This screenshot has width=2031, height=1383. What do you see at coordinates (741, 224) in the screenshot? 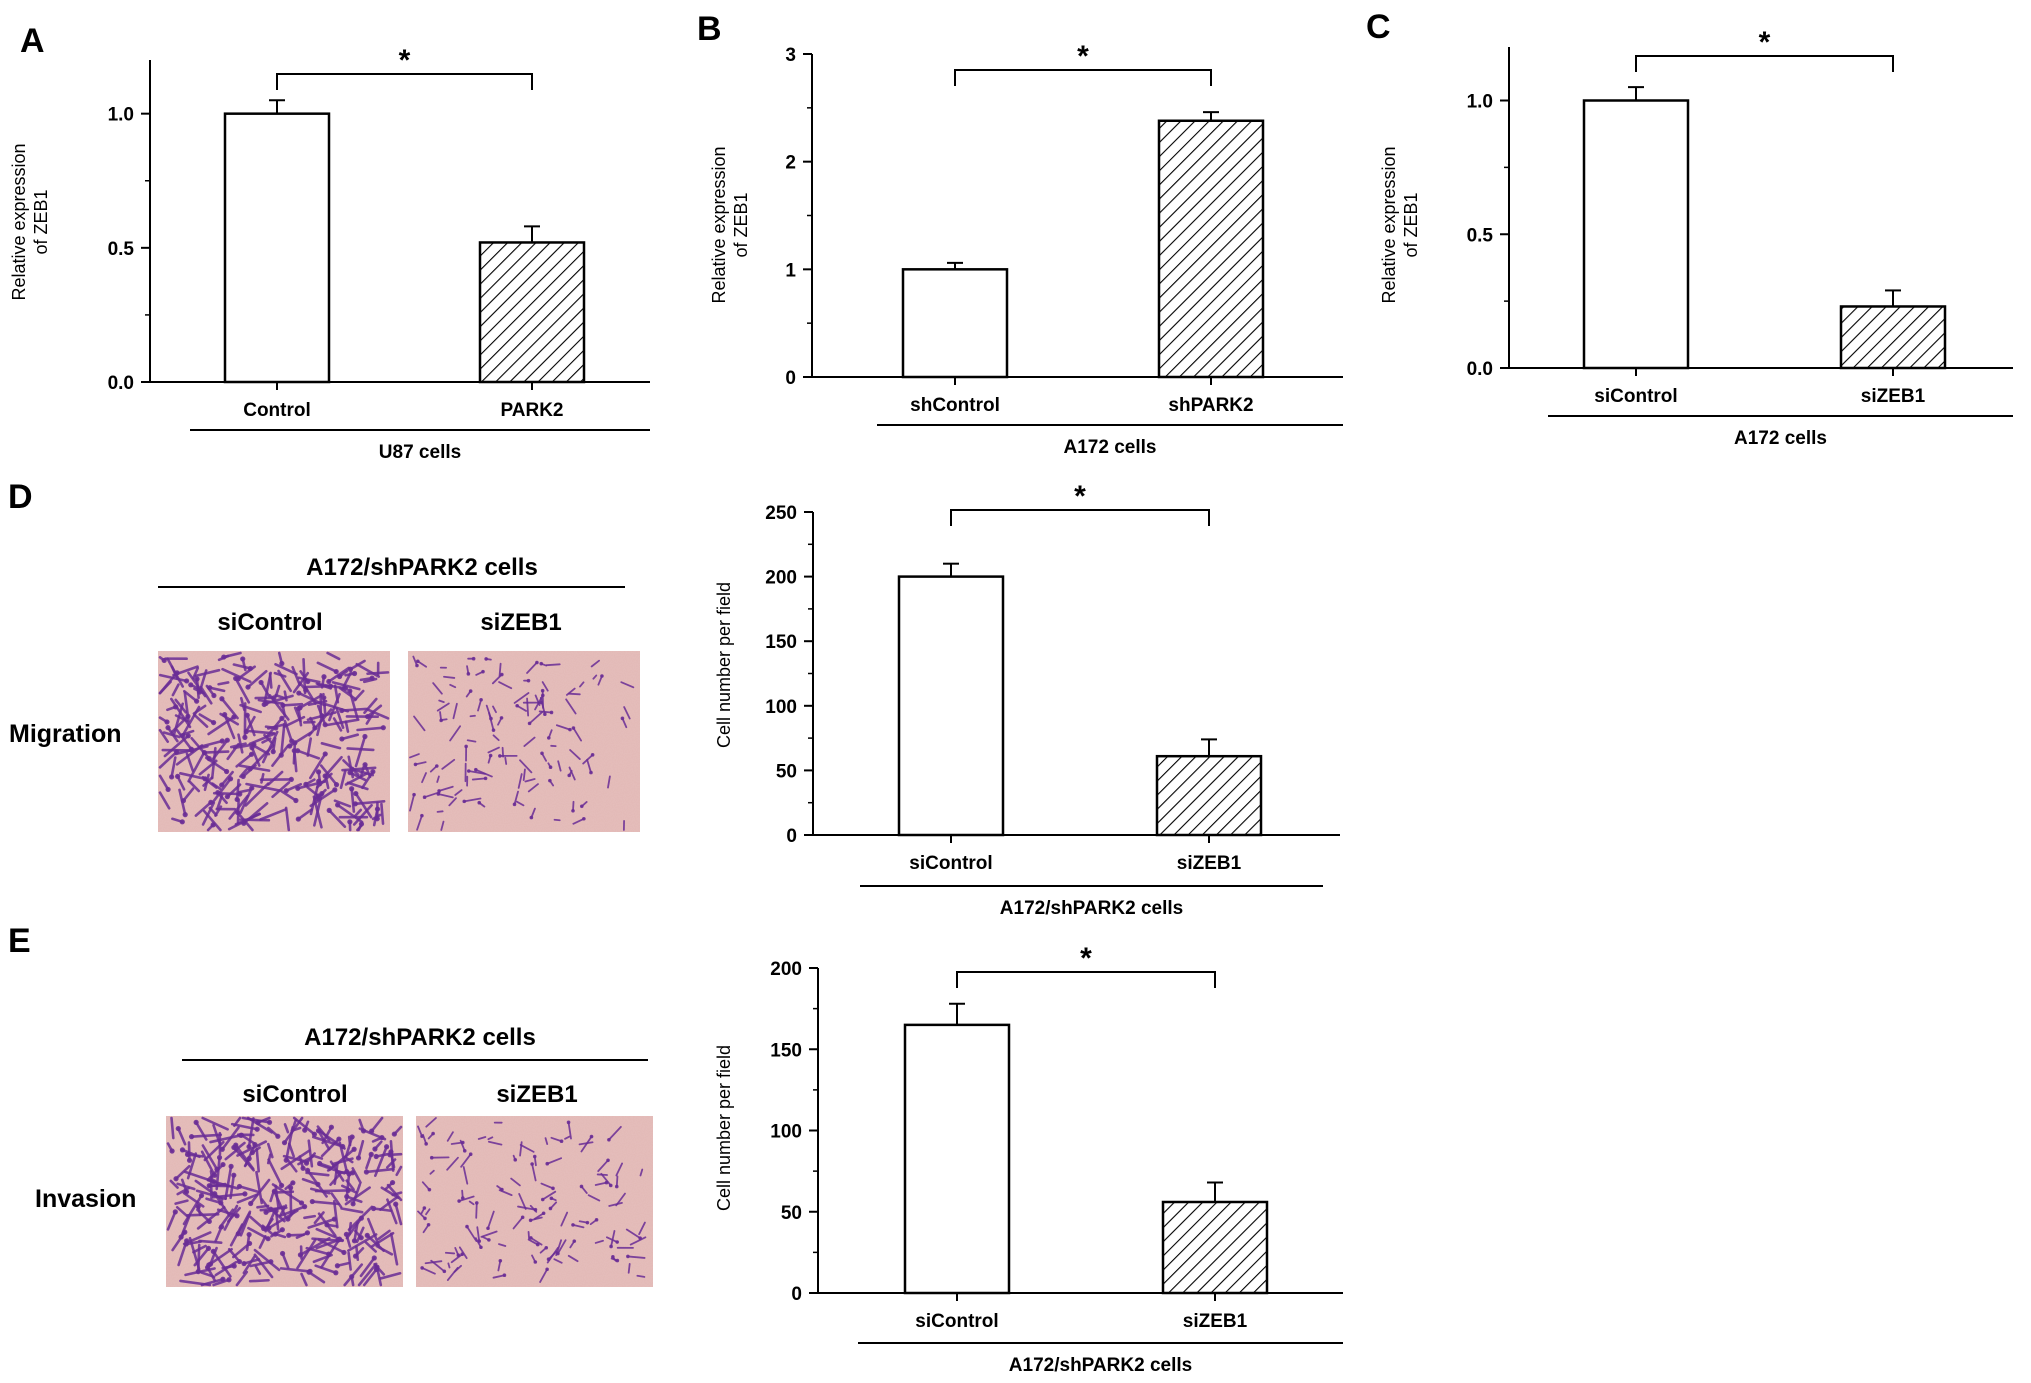
I see `y-axis-title-line: of ZEB1` at bounding box center [741, 224].